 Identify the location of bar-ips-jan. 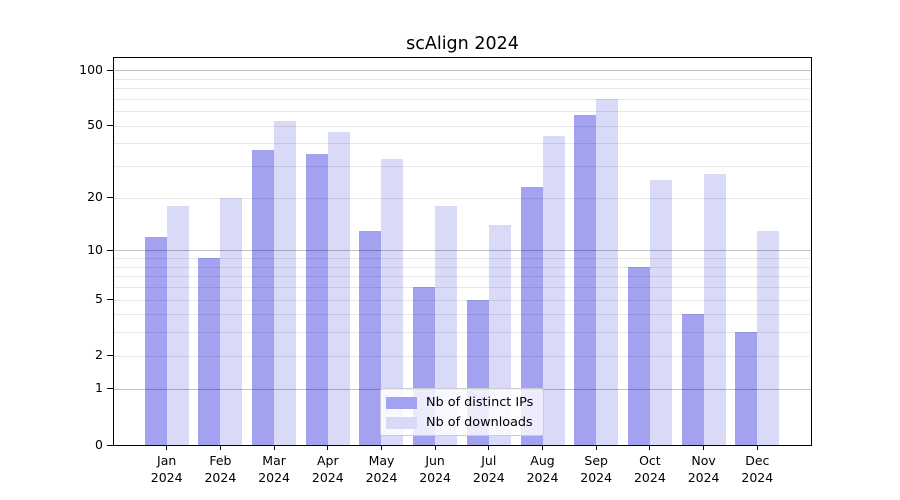
(155, 340).